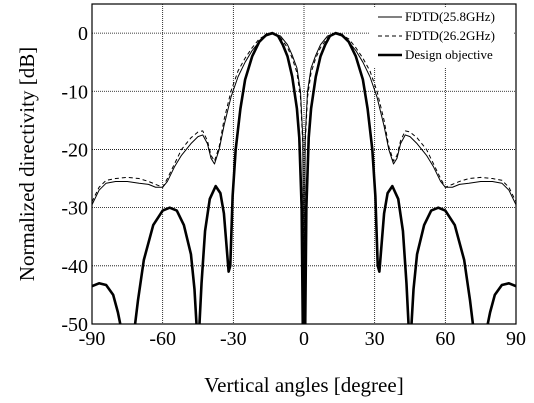 Image resolution: width=534 pixels, height=403 pixels. Describe the element at coordinates (303, 385) in the screenshot. I see `x-axis-label: Vertical angles [degree]` at that location.